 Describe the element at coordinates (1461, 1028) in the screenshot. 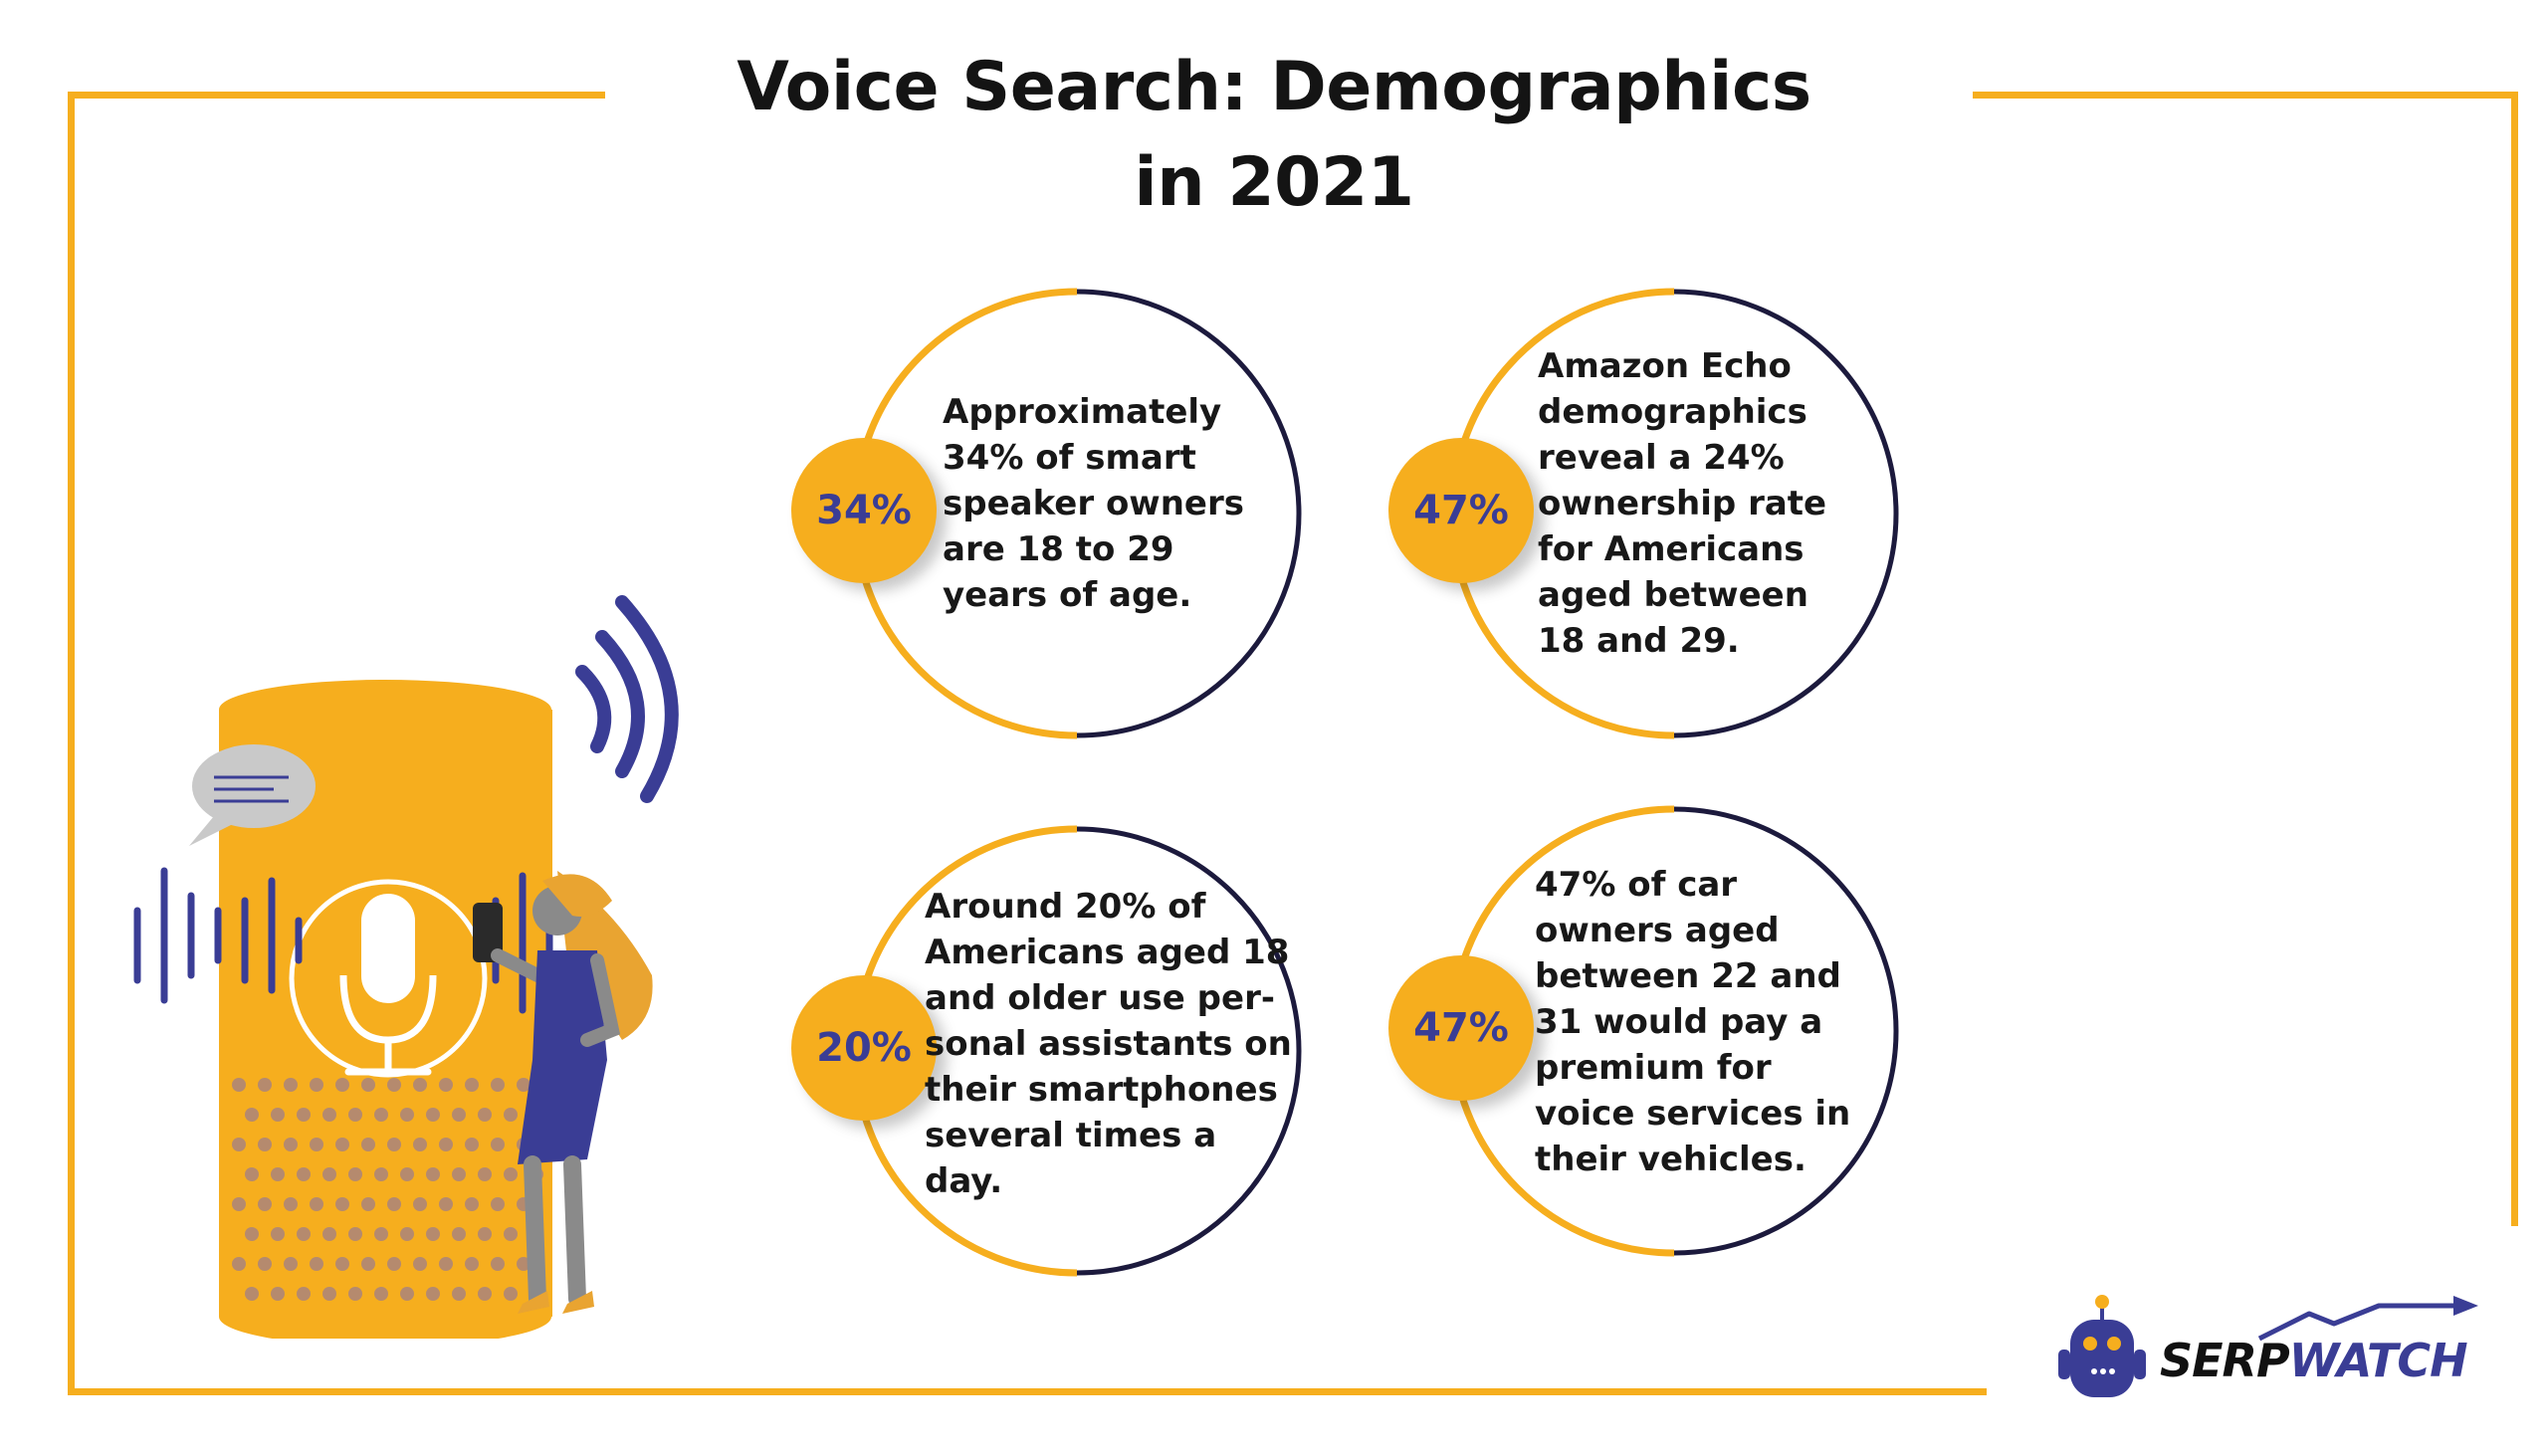

I see `stat-percent-badge: 47%` at that location.